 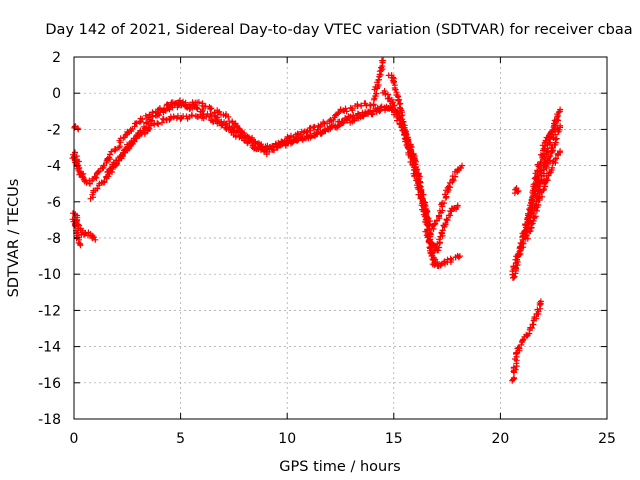 What do you see at coordinates (54, 203) in the screenshot?
I see `y-tick-label: -6` at bounding box center [54, 203].